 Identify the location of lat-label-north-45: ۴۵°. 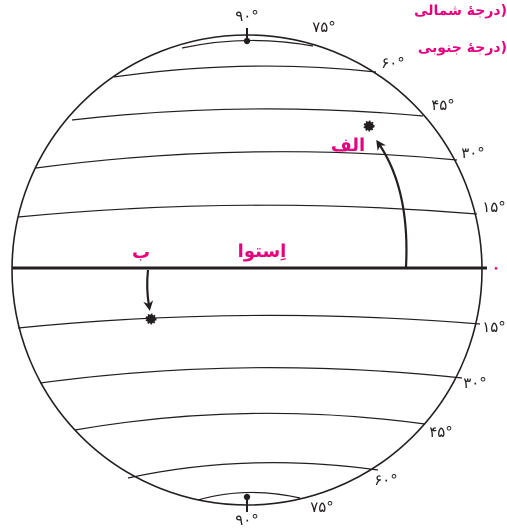
(443, 105).